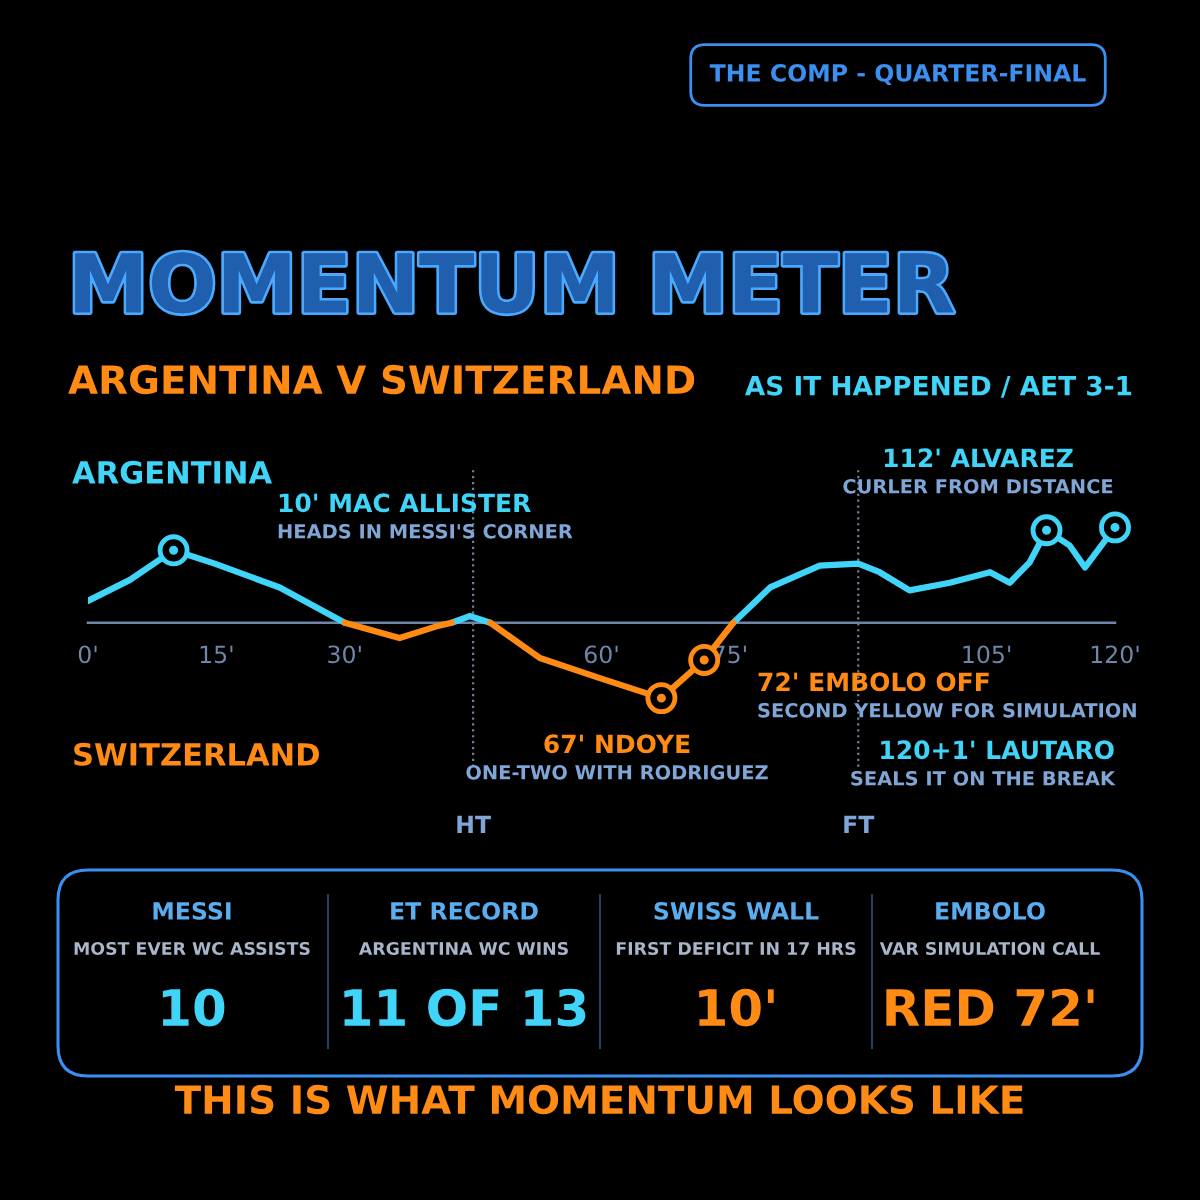 This screenshot has width=1200, height=1200. Describe the element at coordinates (947, 695) in the screenshot. I see `annotation: 72' EMBOLO OFF SECOND YELLOW FOR SIMULATION` at that location.